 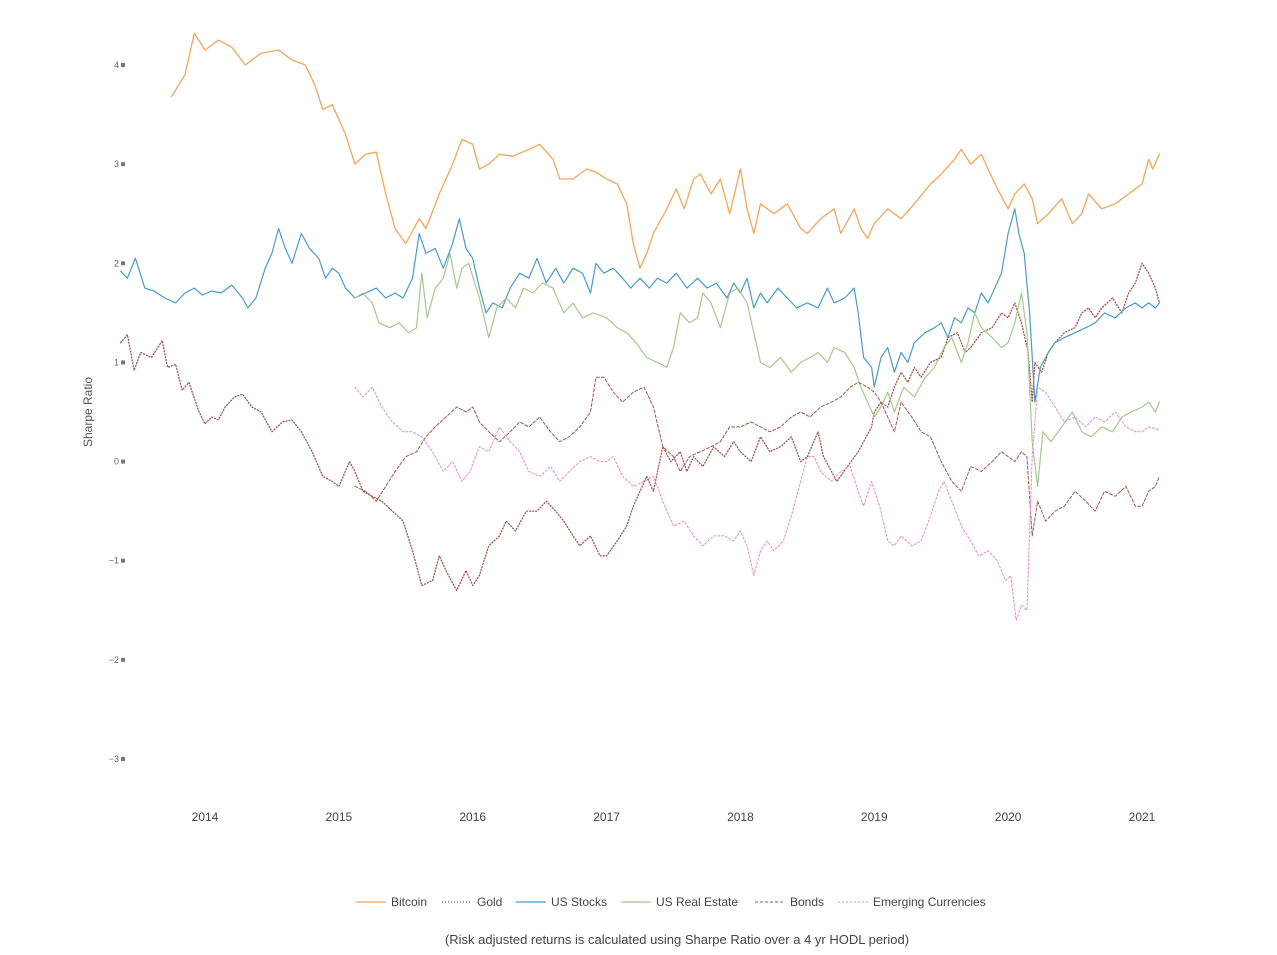 What do you see at coordinates (116, 462) in the screenshot?
I see `y-tick-label: 0` at bounding box center [116, 462].